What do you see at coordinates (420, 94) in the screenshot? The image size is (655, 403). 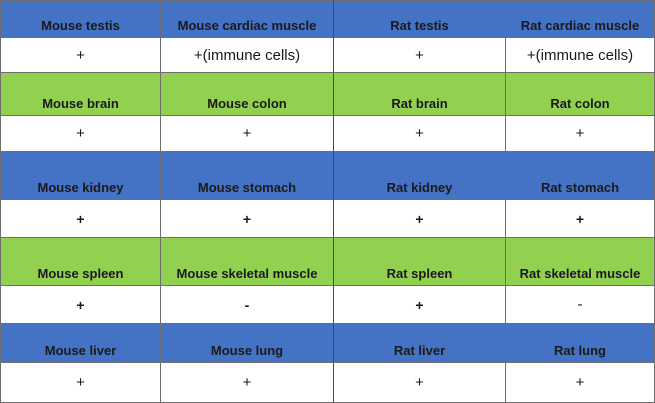 I see `tissue-header-cell: Rat brain` at bounding box center [420, 94].